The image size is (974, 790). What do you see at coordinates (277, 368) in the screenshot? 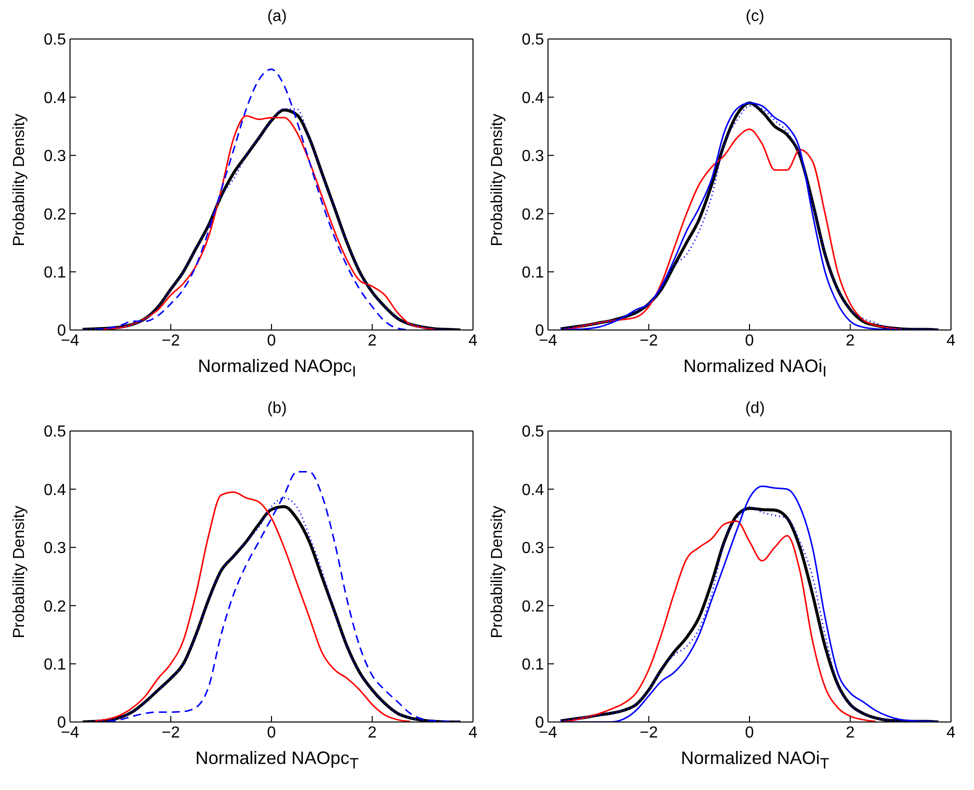
I see `x-axis-title: Normalized NAOpc$_{I}$` at bounding box center [277, 368].